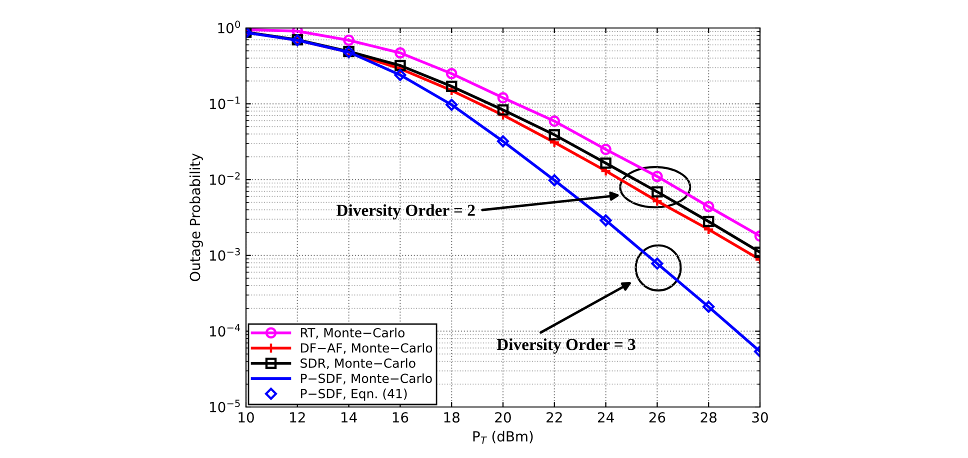  Describe the element at coordinates (503, 417) in the screenshot. I see `x-tick-label: 20` at that location.